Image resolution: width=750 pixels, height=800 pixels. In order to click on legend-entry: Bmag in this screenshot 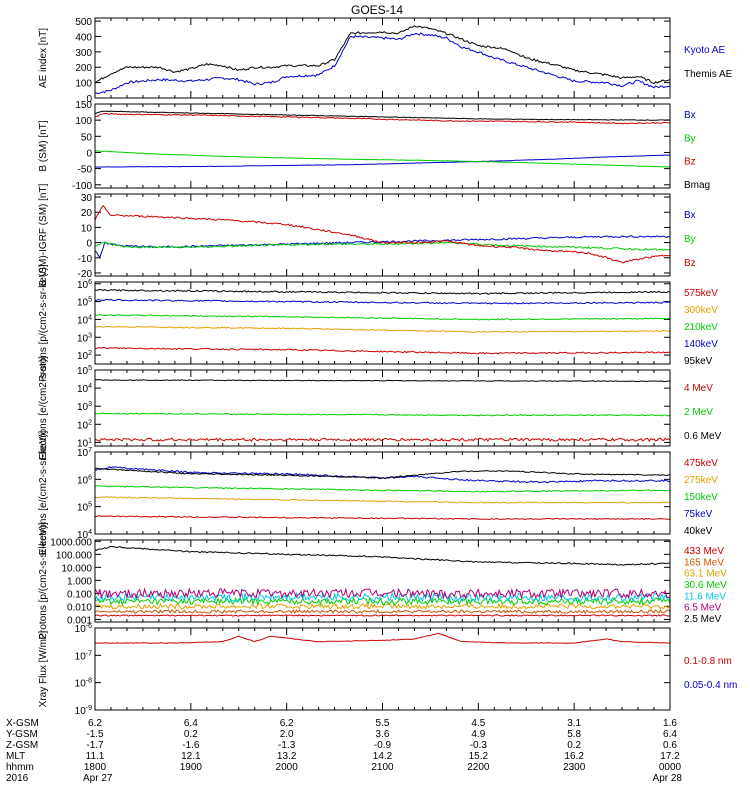, I will do `click(697, 185)`.